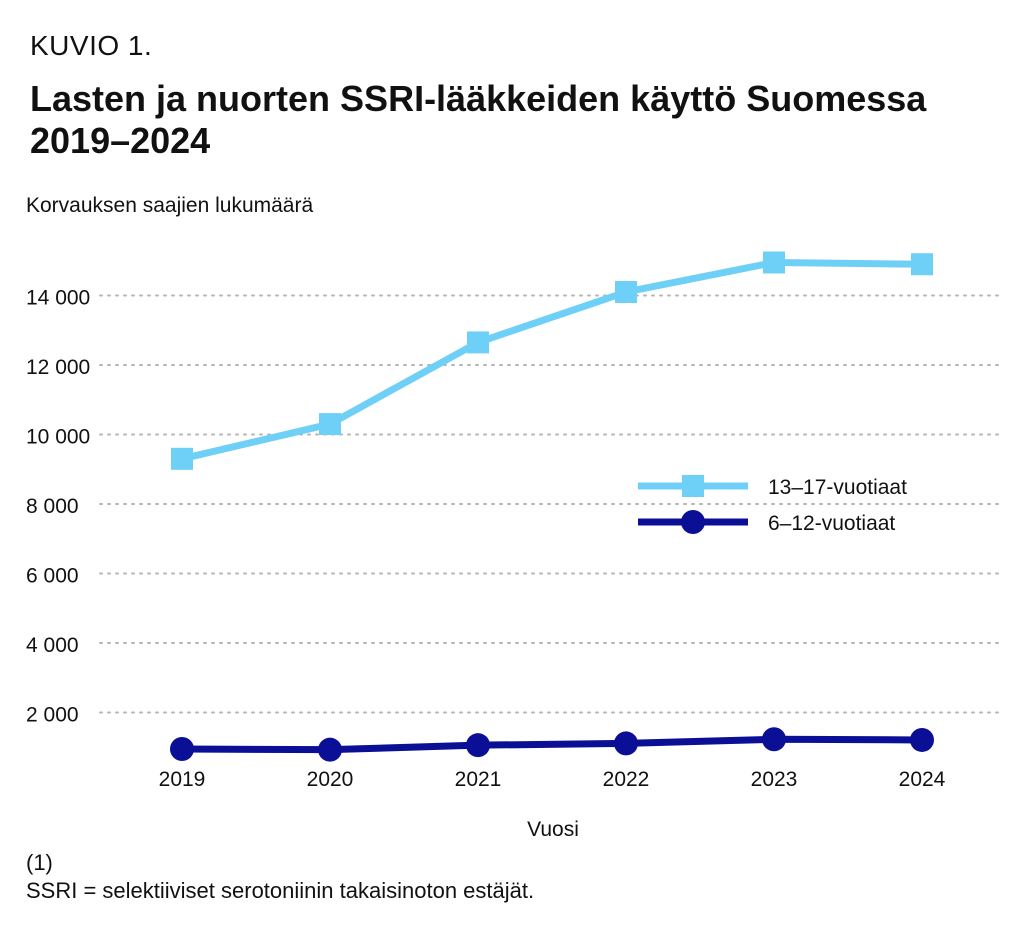 This screenshot has width=1024, height=931. What do you see at coordinates (91, 45) in the screenshot?
I see `figure-label: KUVIO 1.` at bounding box center [91, 45].